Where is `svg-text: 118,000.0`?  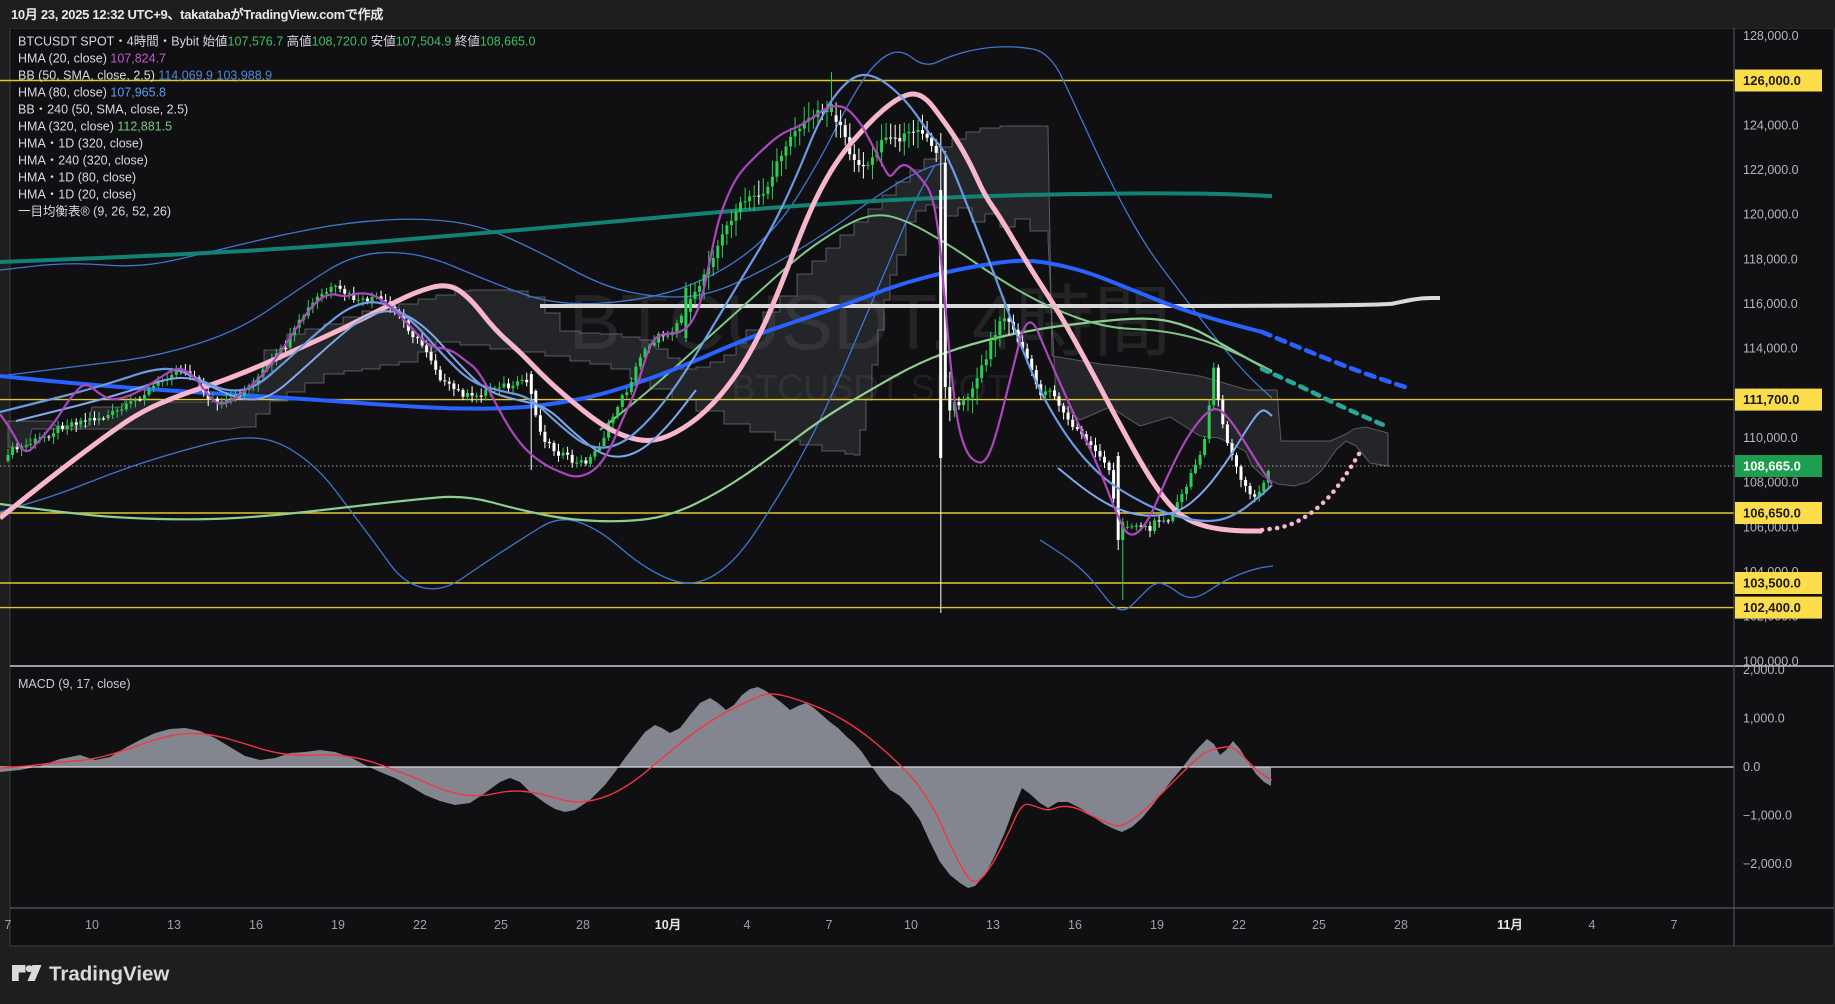
svg-text: 118,000.0 is located at coordinates (1770, 259).